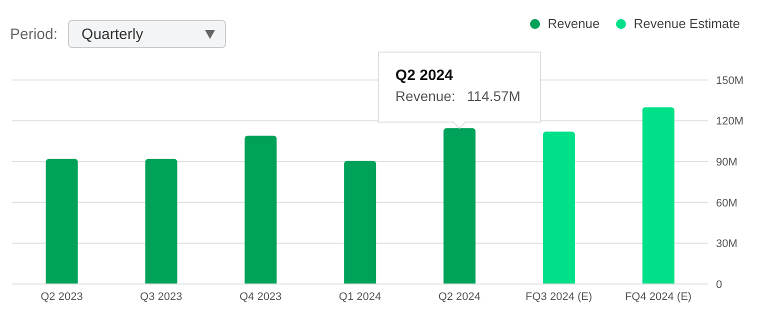  What do you see at coordinates (360, 296) in the screenshot?
I see `x-tick-label: Q1 2024` at bounding box center [360, 296].